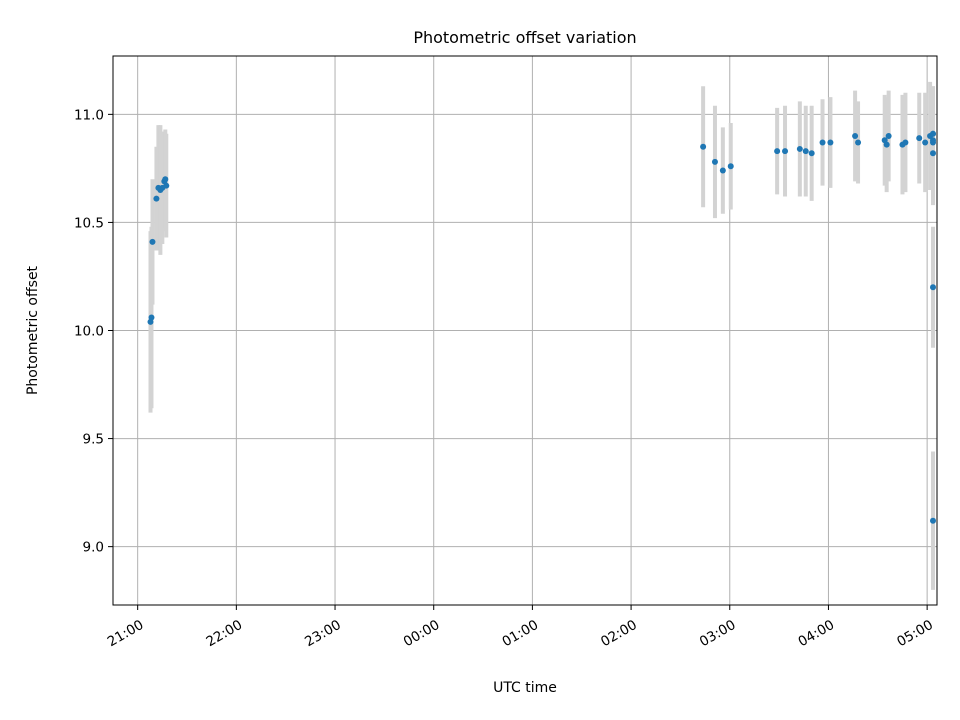 This screenshot has width=960, height=720. What do you see at coordinates (524, 37) in the screenshot?
I see `chart-title: Photometric offset variation` at bounding box center [524, 37].